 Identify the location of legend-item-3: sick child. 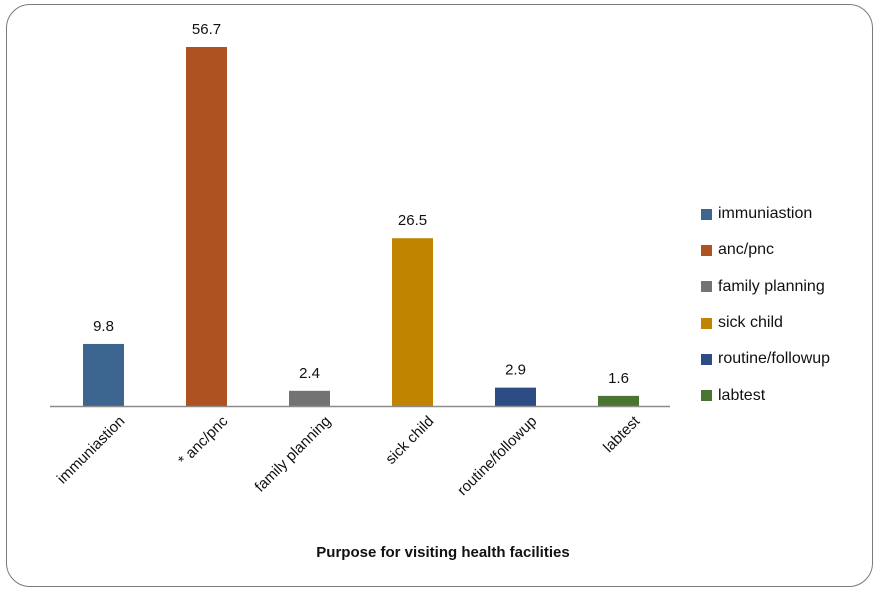
(765, 323).